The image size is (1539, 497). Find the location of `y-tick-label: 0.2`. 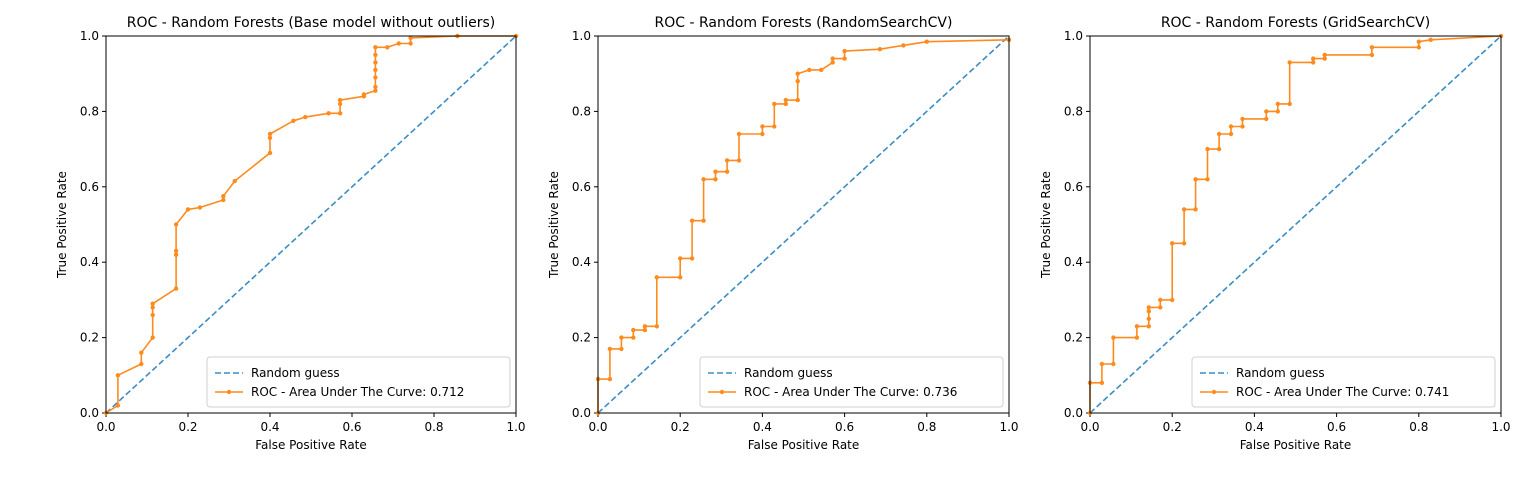

y-tick-label: 0.2 is located at coordinates (89, 338).